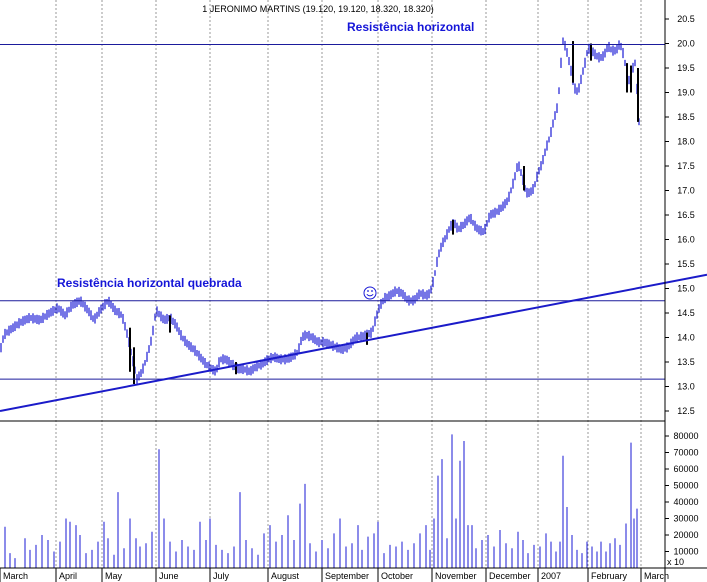 This screenshot has height=582, width=707. I want to click on price-tick-label: 19.0, so click(686, 93).